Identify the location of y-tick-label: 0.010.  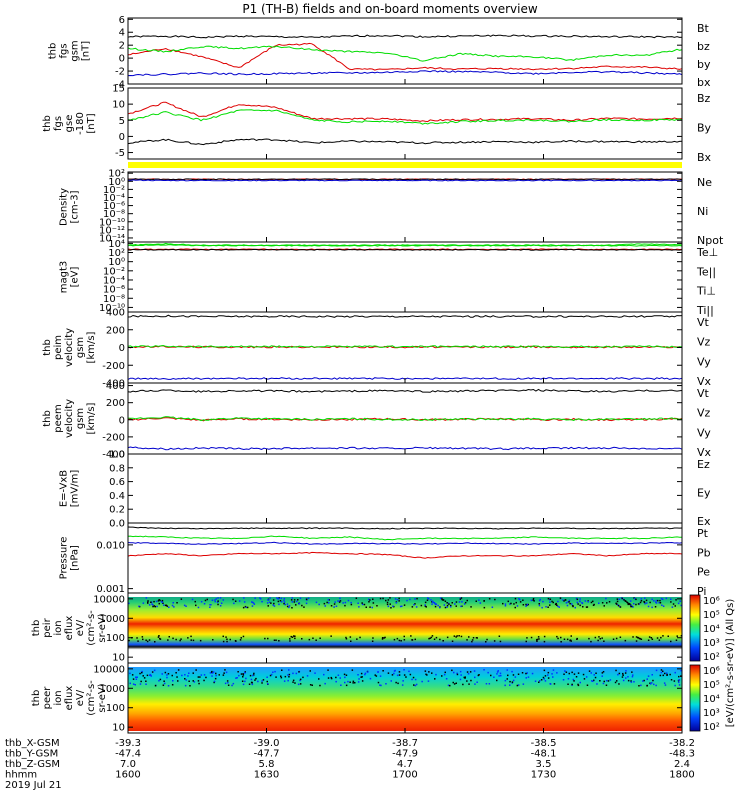
(110, 545).